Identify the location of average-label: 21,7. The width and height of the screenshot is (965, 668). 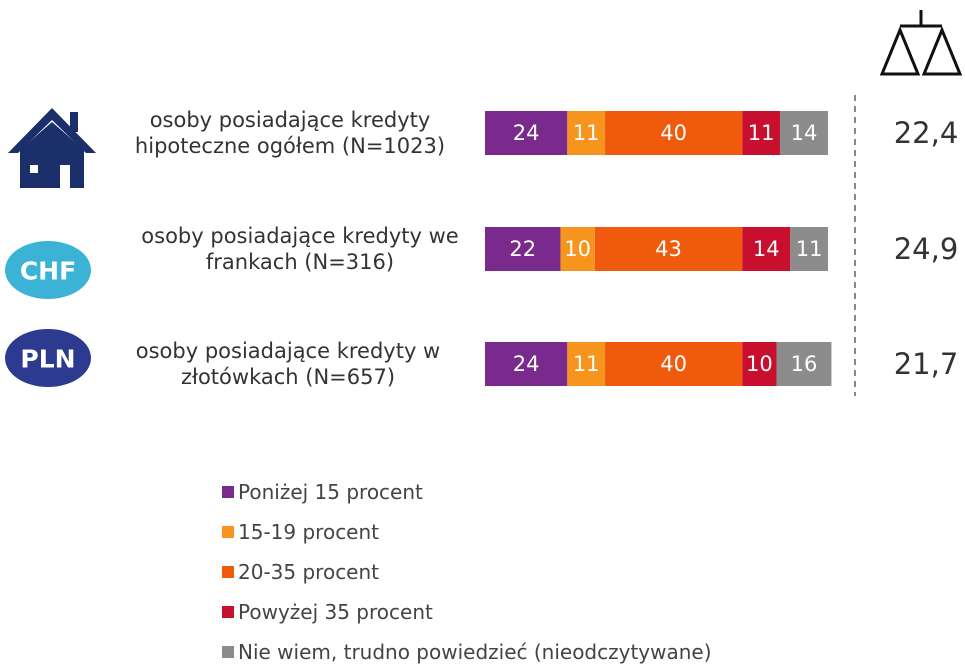
(926, 364).